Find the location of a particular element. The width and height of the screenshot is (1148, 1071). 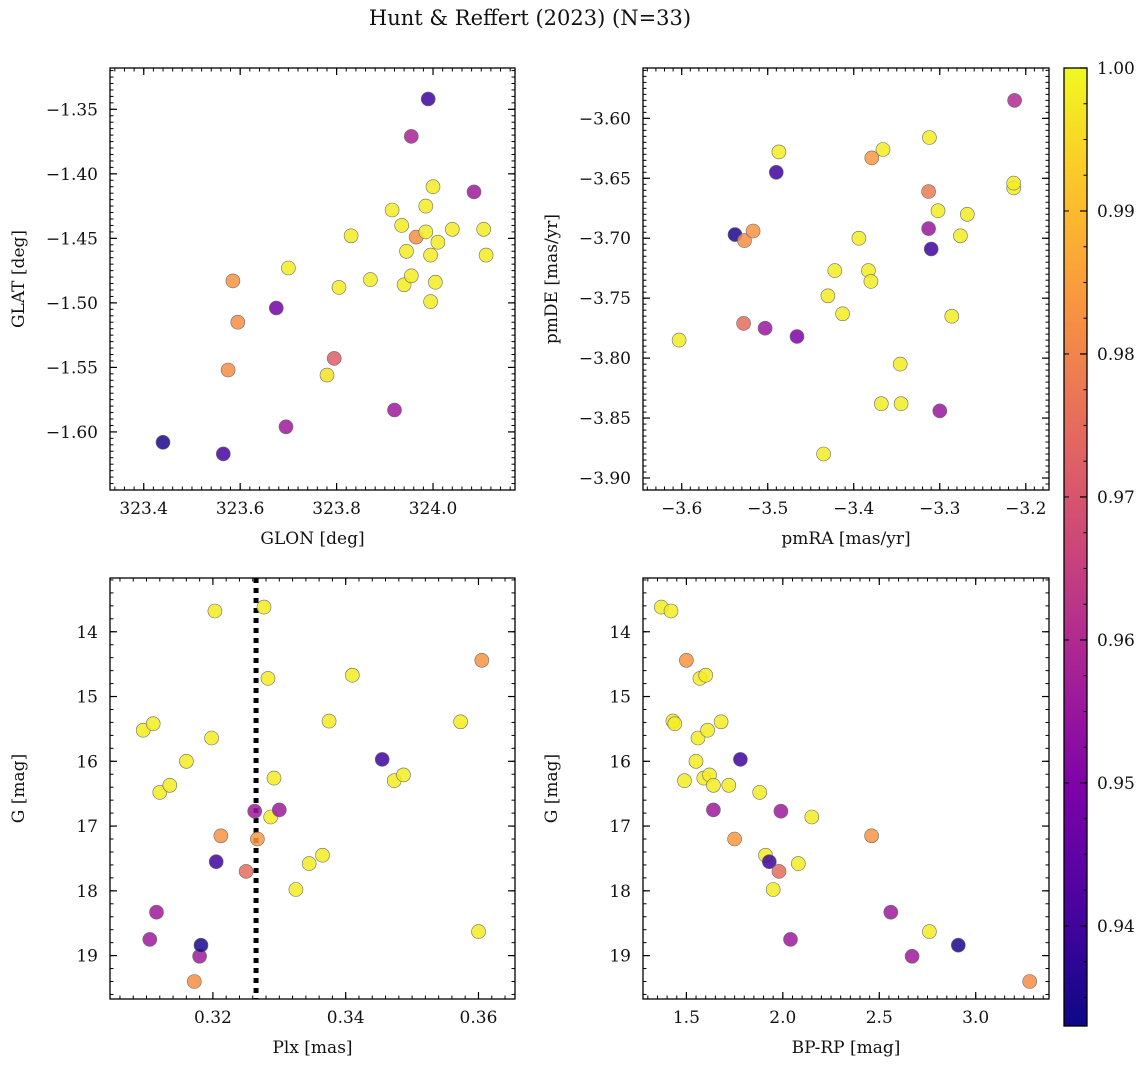

colorbar-tick-label: 1.00 is located at coordinates (1116, 69).